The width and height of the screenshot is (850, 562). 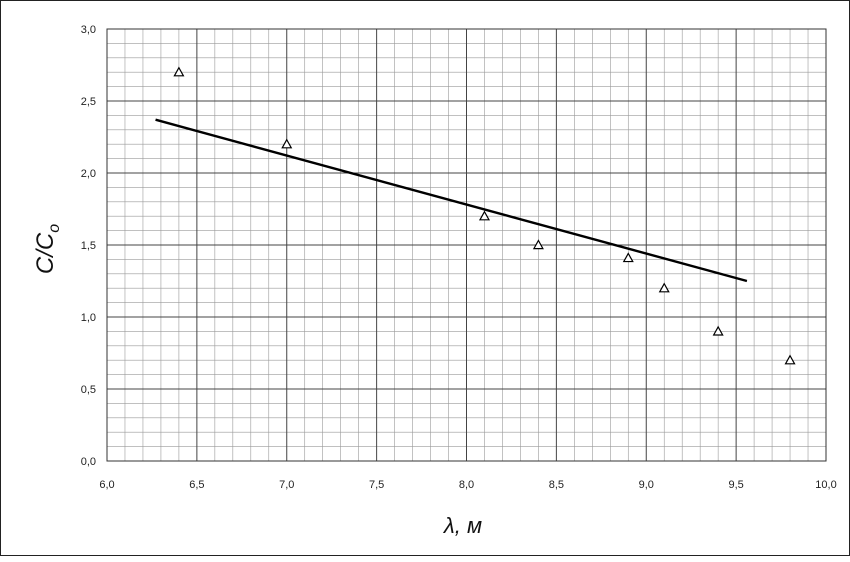 I want to click on y-axis-title-main: C/C, so click(x=45, y=253).